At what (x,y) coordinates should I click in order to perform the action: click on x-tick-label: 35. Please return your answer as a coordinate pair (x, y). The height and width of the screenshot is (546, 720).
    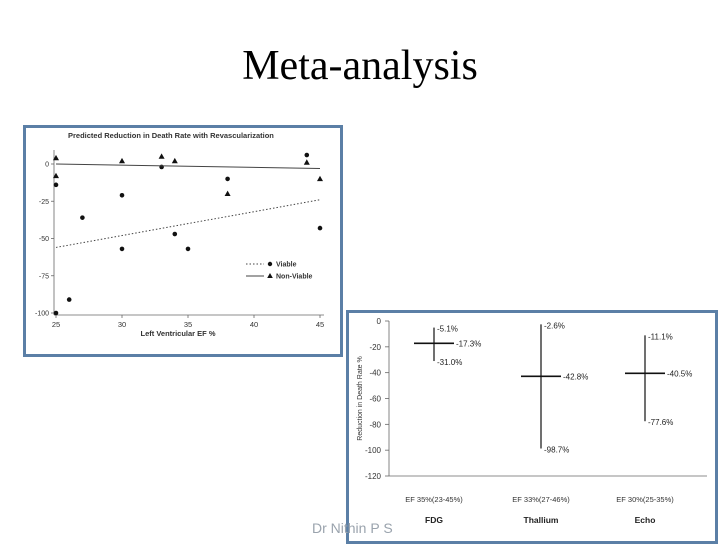
    Looking at the image, I should click on (188, 324).